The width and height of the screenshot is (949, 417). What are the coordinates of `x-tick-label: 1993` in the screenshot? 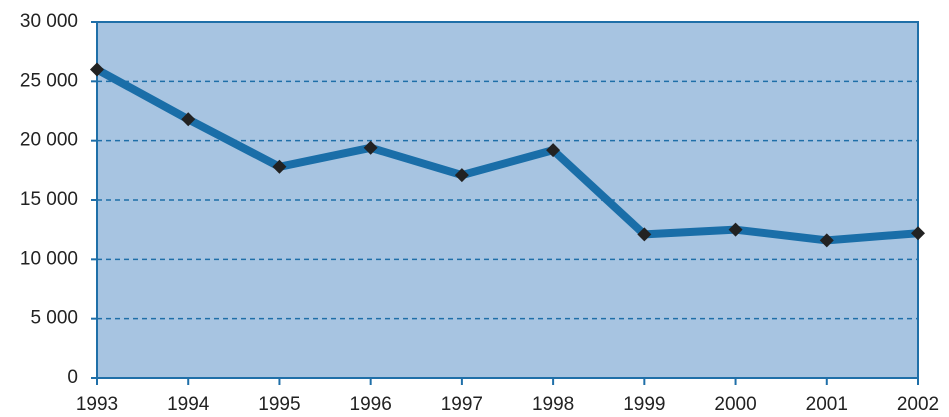 It's located at (97, 404).